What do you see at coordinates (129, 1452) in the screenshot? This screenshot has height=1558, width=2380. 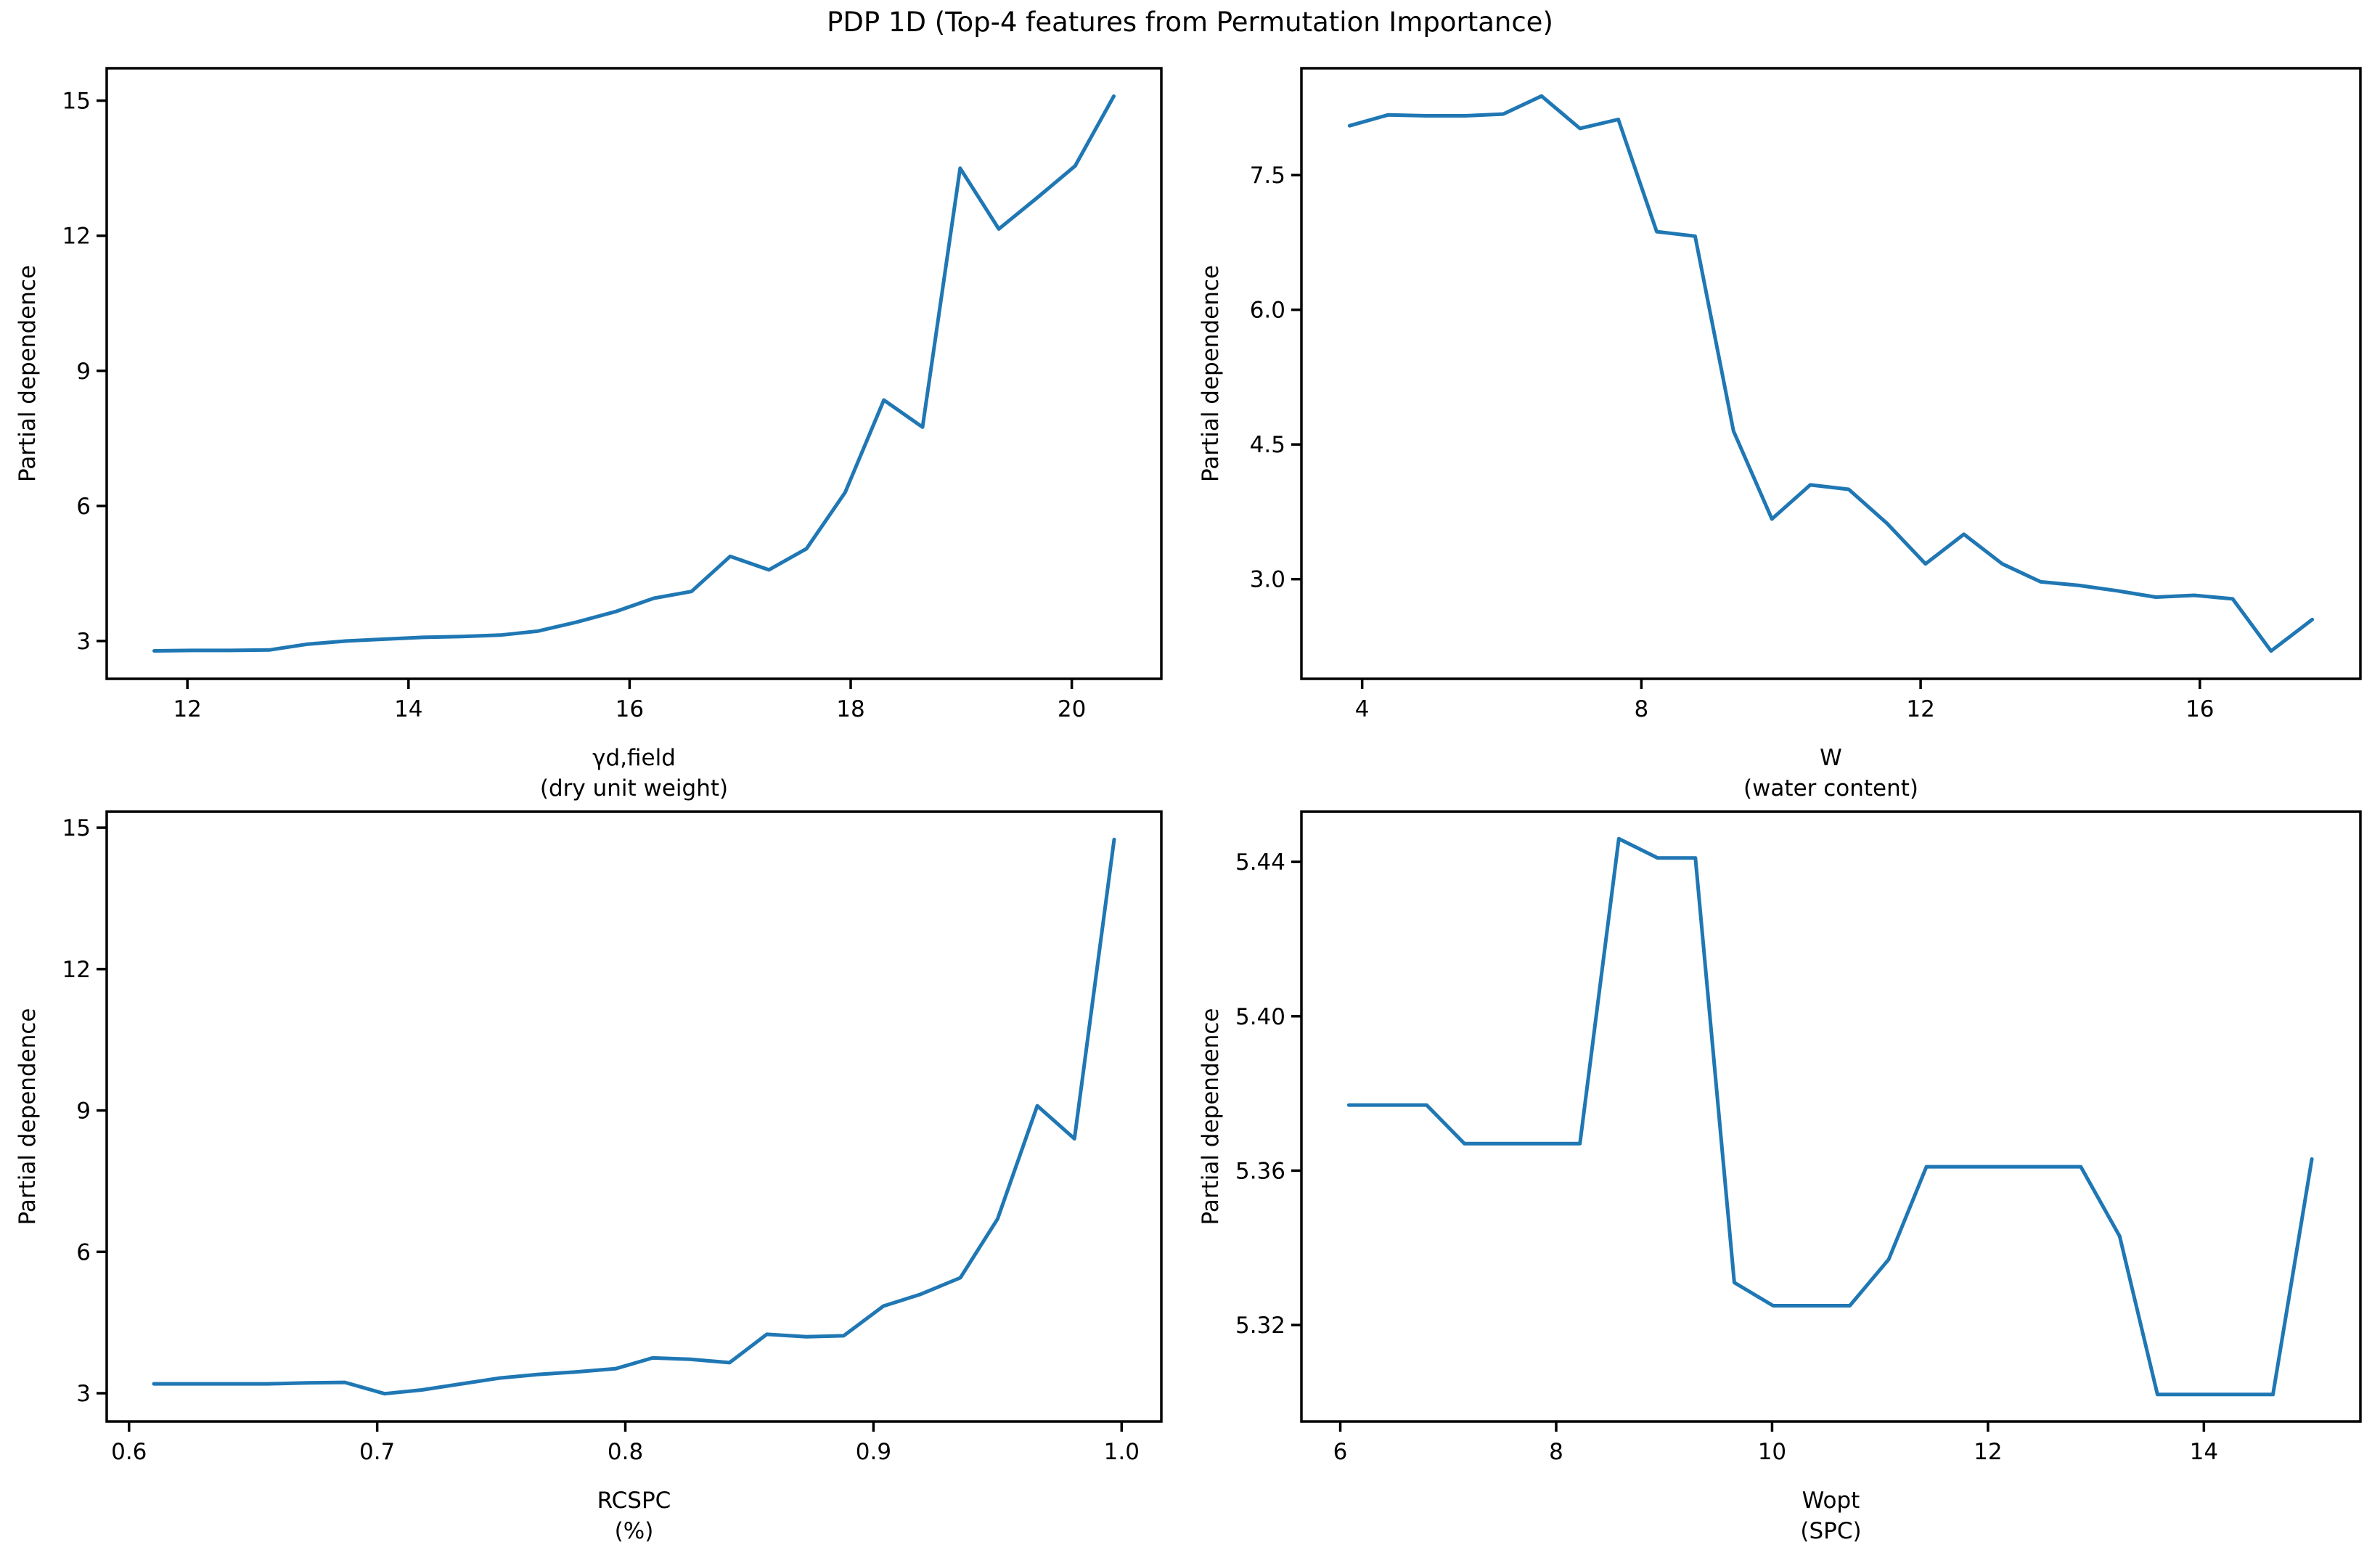 I see `x-tick-label: 0.6` at bounding box center [129, 1452].